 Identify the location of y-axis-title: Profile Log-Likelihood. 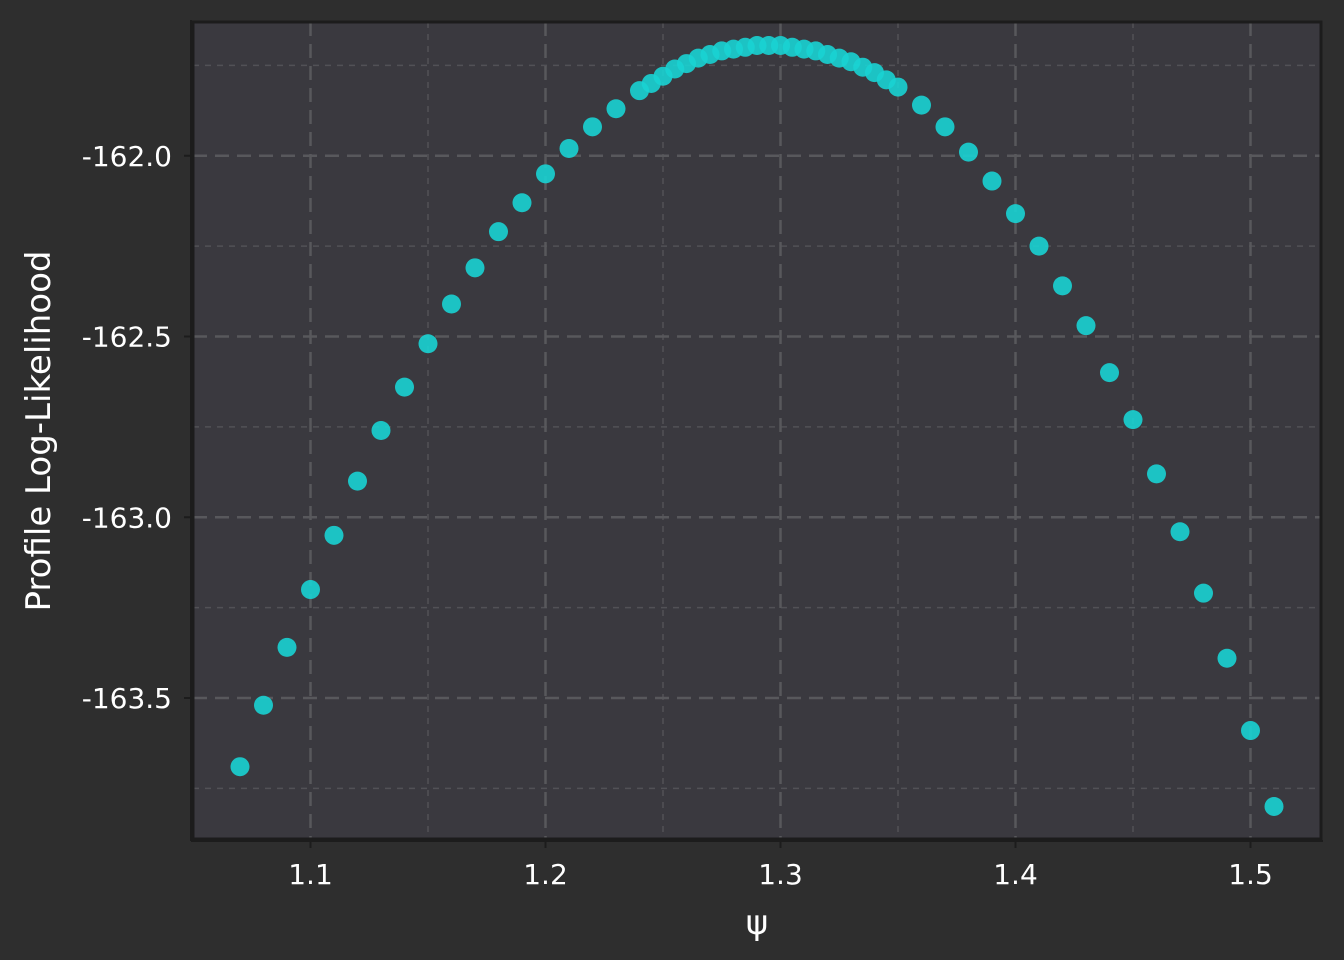
(39, 431).